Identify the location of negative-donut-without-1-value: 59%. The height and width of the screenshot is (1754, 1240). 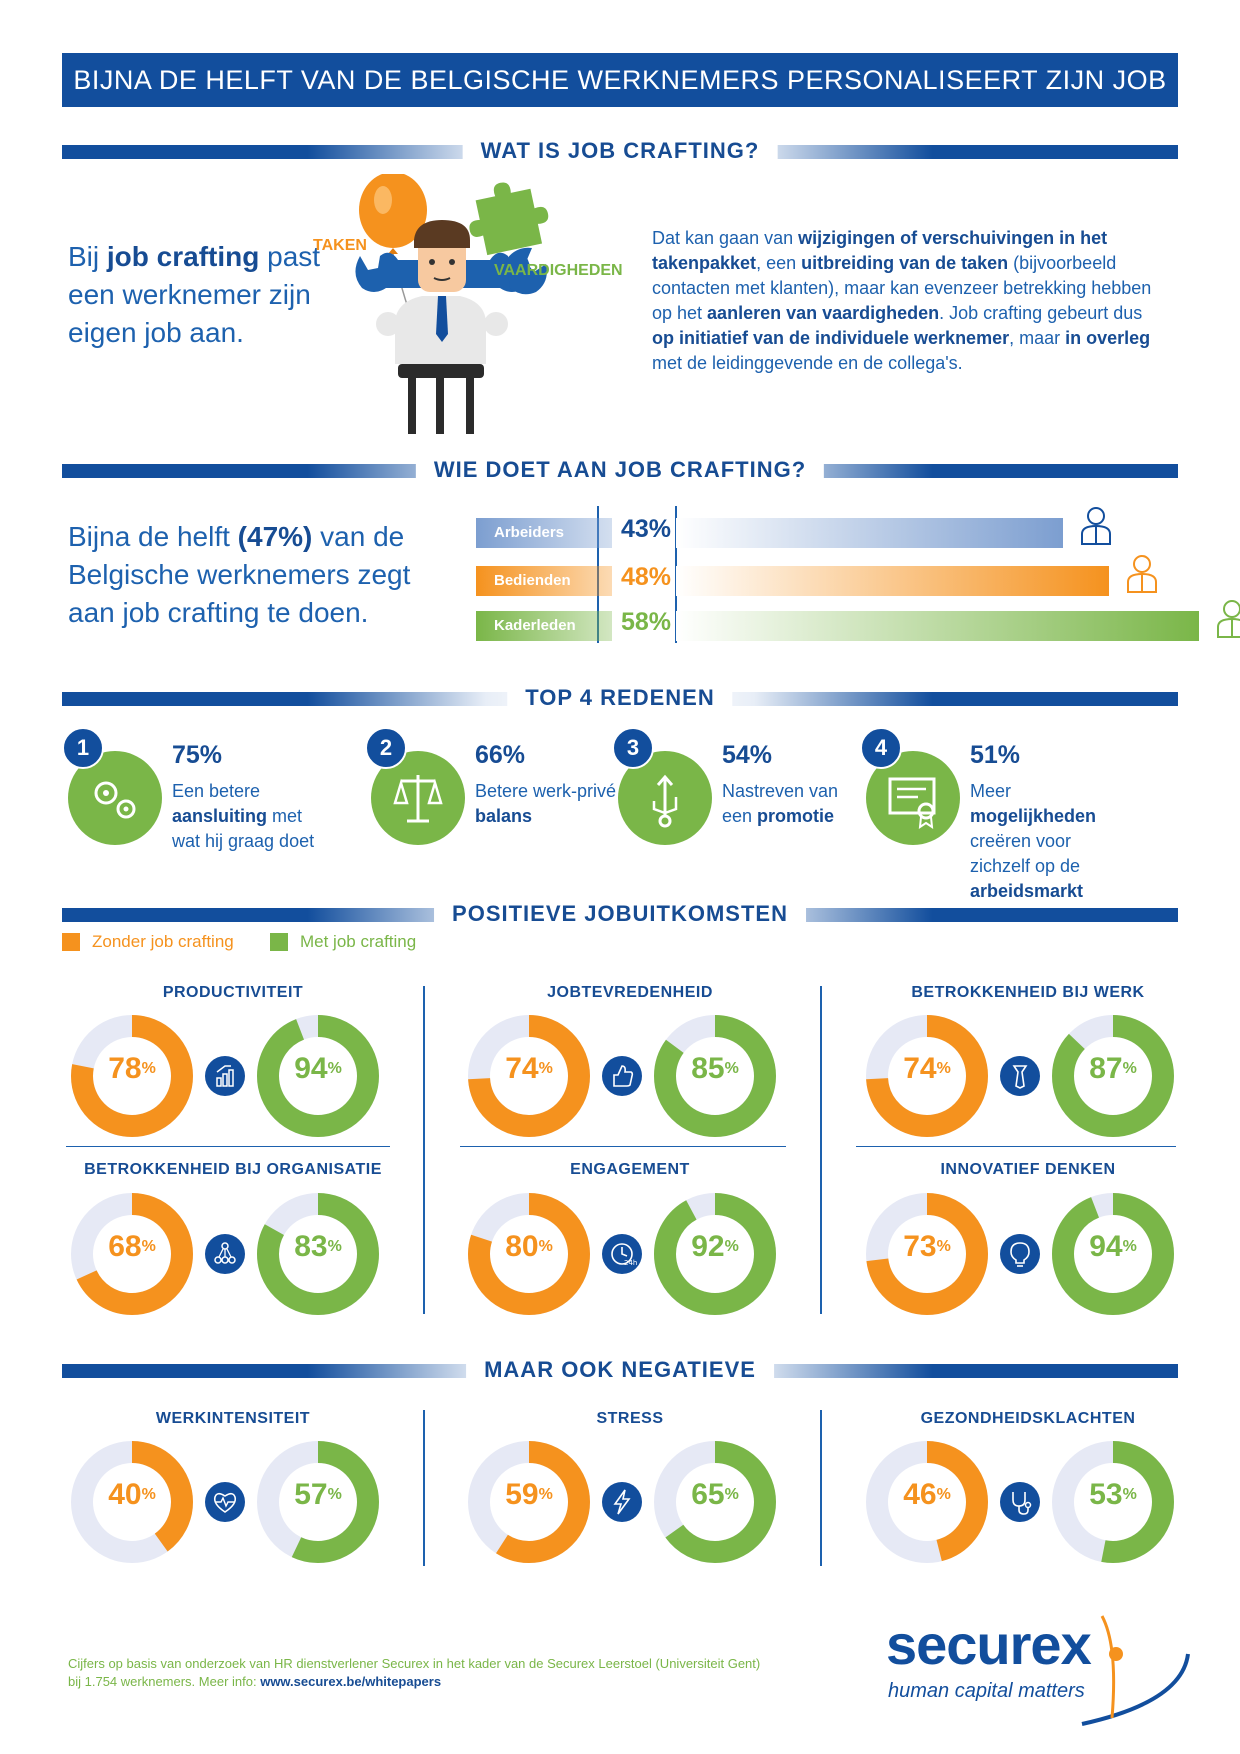
(529, 1494).